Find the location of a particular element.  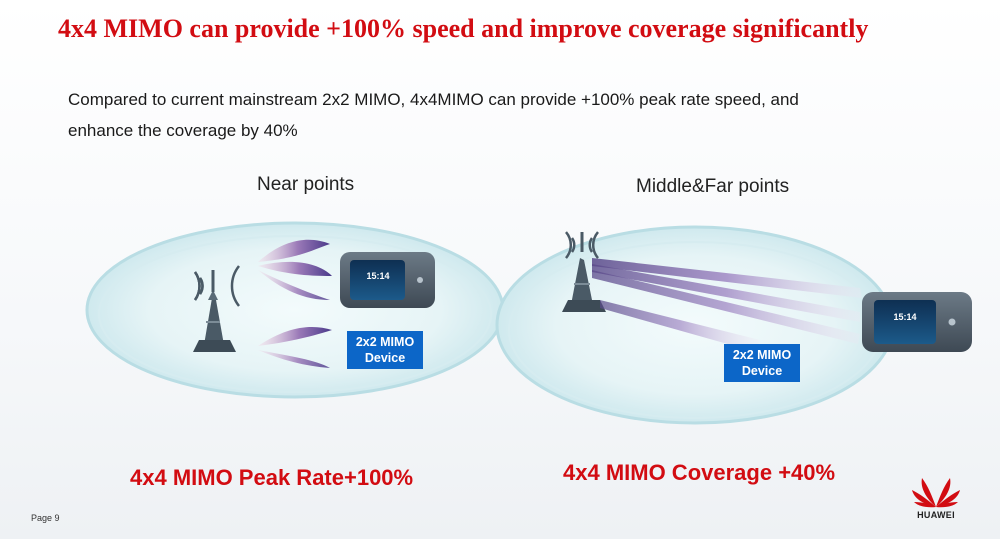

beam-upper-near is located at coordinates (295, 269).